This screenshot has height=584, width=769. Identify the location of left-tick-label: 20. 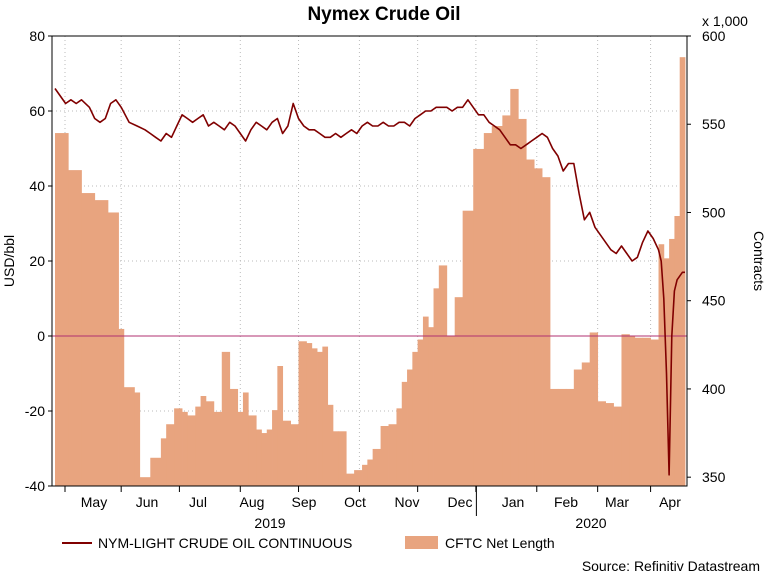
(37, 261).